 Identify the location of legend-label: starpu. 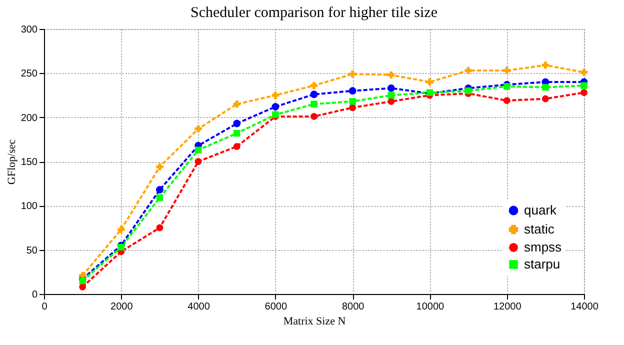
(542, 264).